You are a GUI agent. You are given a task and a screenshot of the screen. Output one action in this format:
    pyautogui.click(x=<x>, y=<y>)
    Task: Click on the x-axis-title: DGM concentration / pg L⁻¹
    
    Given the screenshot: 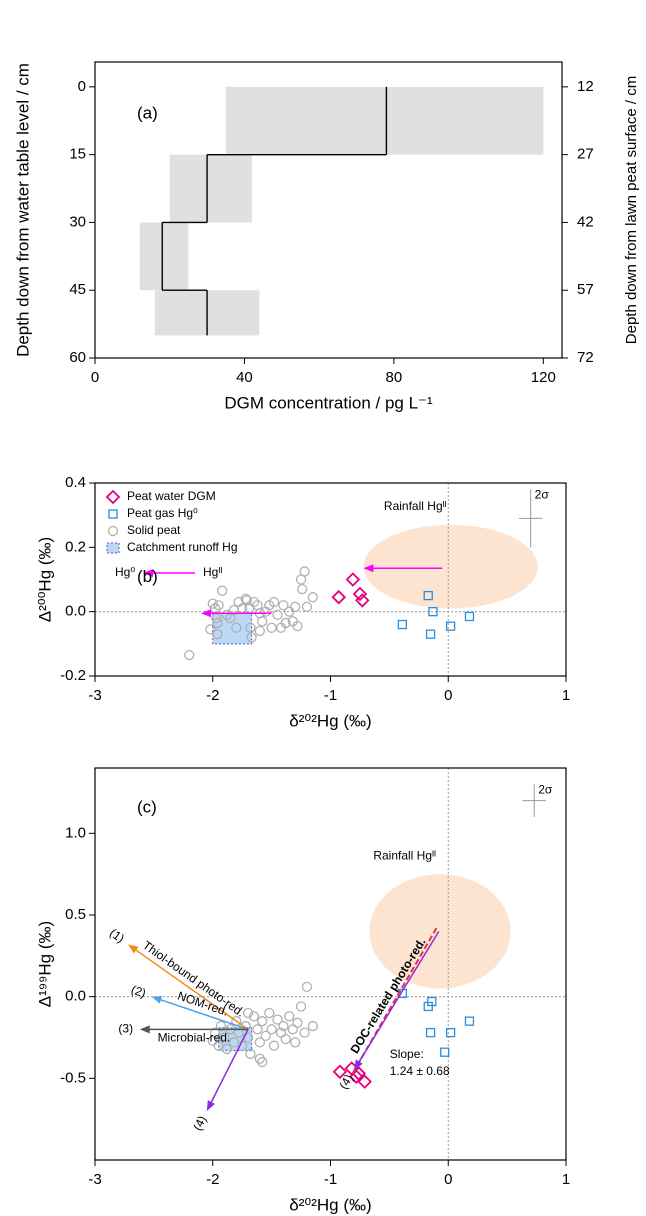 What is the action you would take?
    pyautogui.click(x=328, y=402)
    